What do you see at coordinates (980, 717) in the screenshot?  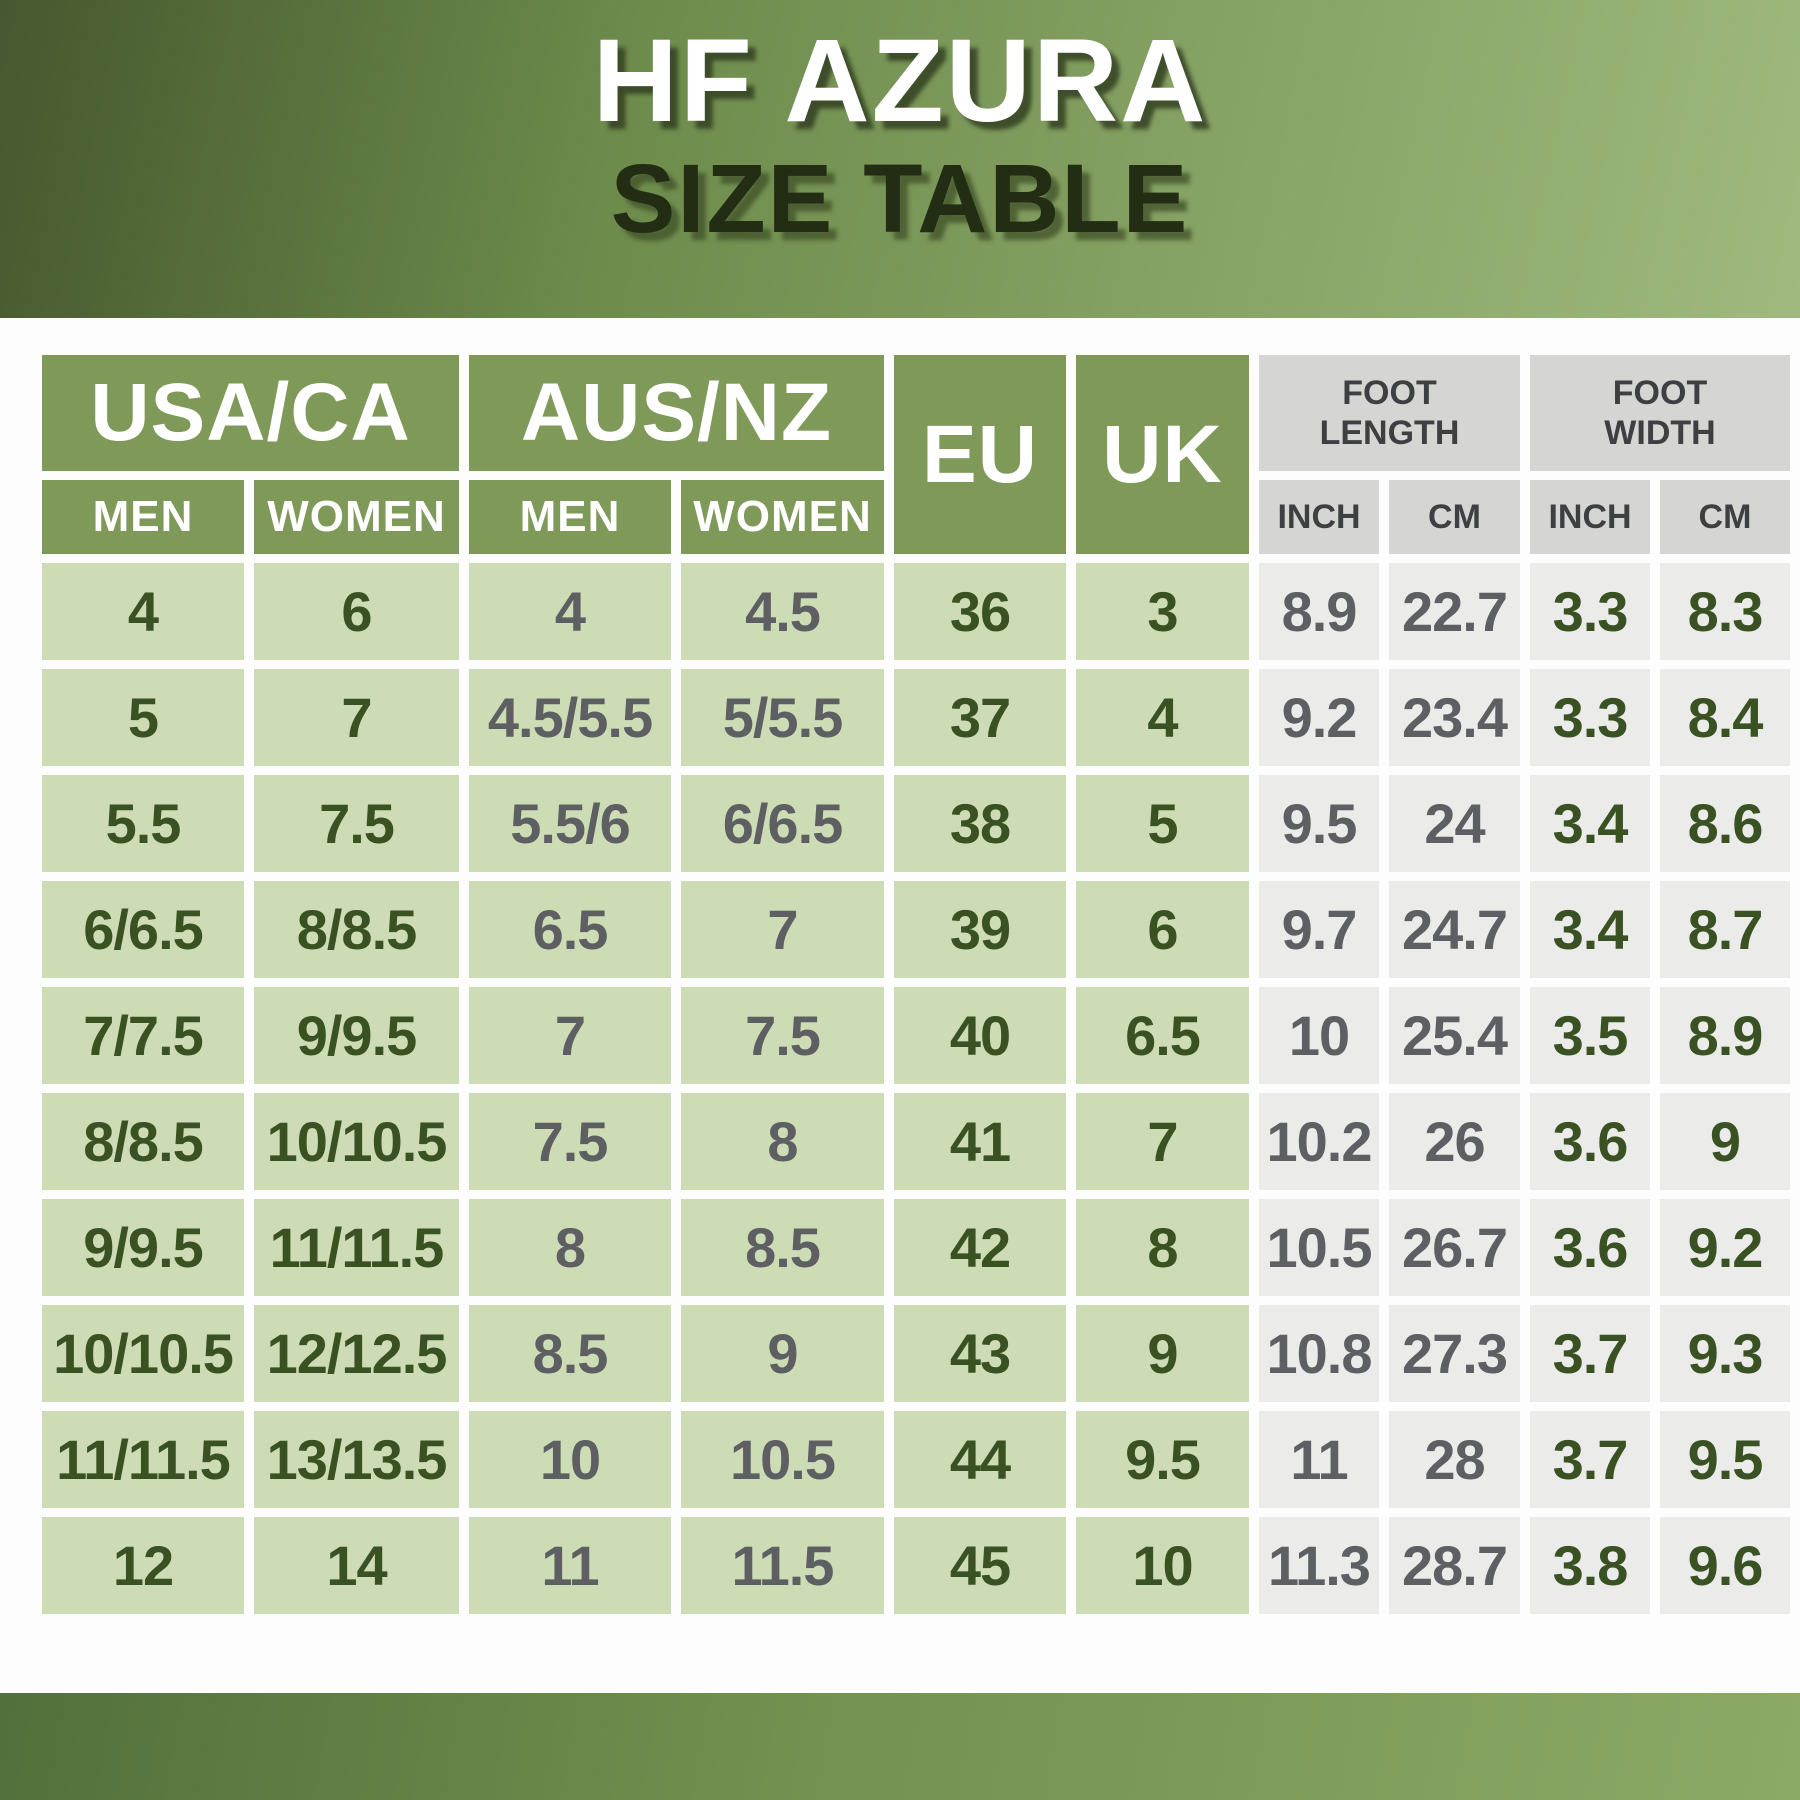 I see `size-cell-r2-c5: 37` at bounding box center [980, 717].